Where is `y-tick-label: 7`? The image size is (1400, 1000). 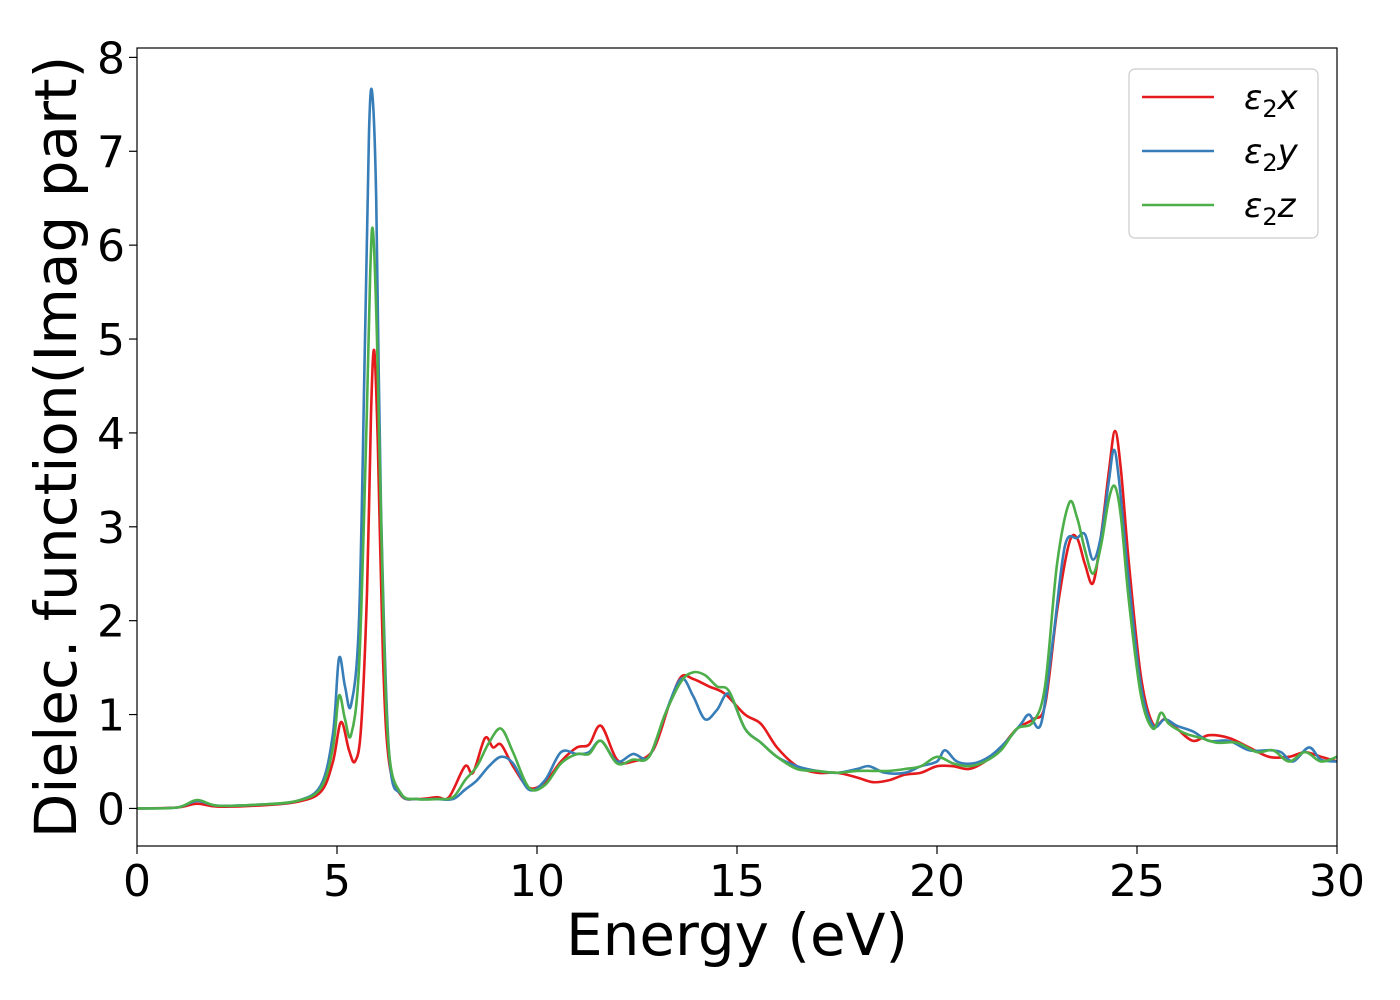 y-tick-label: 7 is located at coordinates (111, 152).